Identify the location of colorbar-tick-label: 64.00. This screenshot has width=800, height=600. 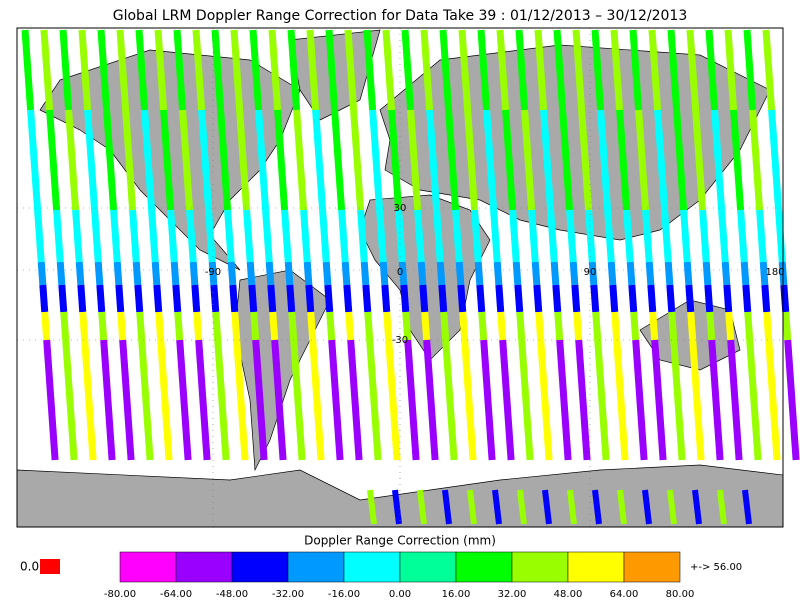
(624, 594).